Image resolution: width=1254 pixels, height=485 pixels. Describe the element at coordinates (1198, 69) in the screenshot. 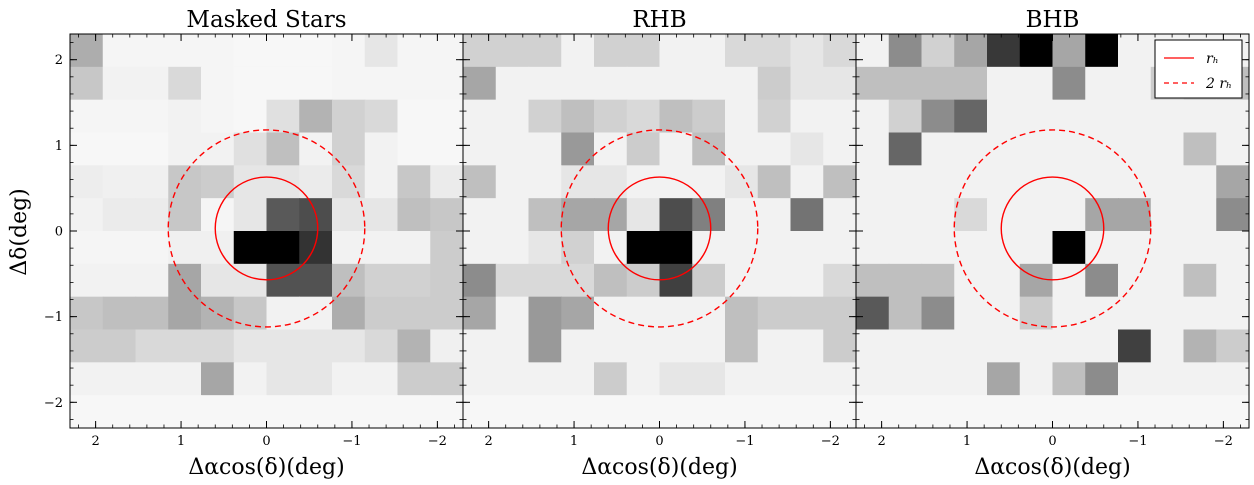

I see `legend-box` at that location.